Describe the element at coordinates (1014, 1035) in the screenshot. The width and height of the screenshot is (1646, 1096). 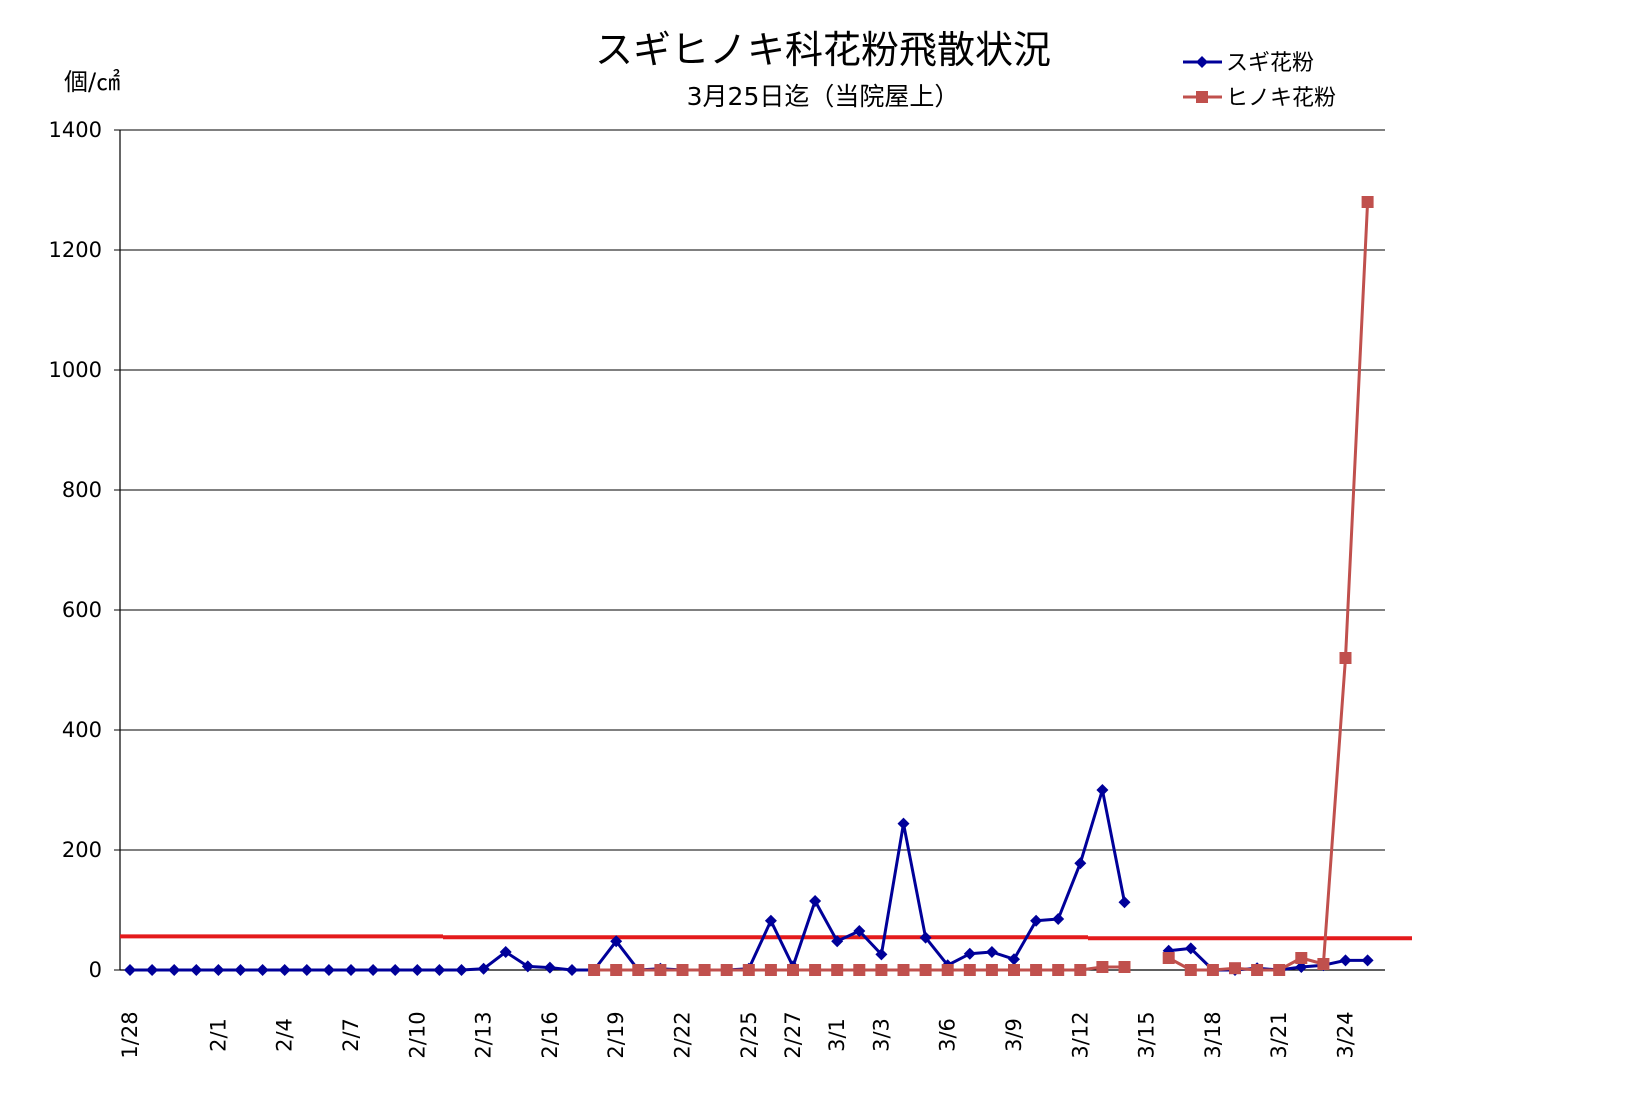
I see `x-tick-label: 3/9` at that location.